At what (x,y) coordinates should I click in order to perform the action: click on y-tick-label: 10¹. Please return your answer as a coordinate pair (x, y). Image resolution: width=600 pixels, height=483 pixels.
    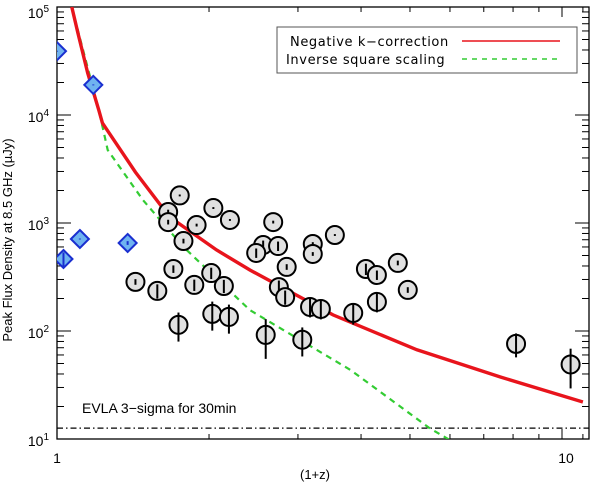
    Looking at the image, I should click on (39, 440).